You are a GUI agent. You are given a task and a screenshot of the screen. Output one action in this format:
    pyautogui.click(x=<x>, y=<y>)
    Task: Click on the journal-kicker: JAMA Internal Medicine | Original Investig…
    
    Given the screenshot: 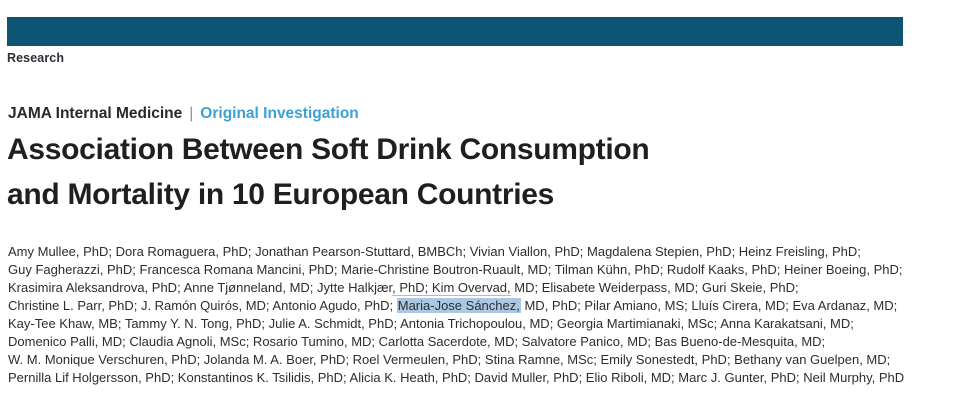 What is the action you would take?
    pyautogui.click(x=183, y=114)
    